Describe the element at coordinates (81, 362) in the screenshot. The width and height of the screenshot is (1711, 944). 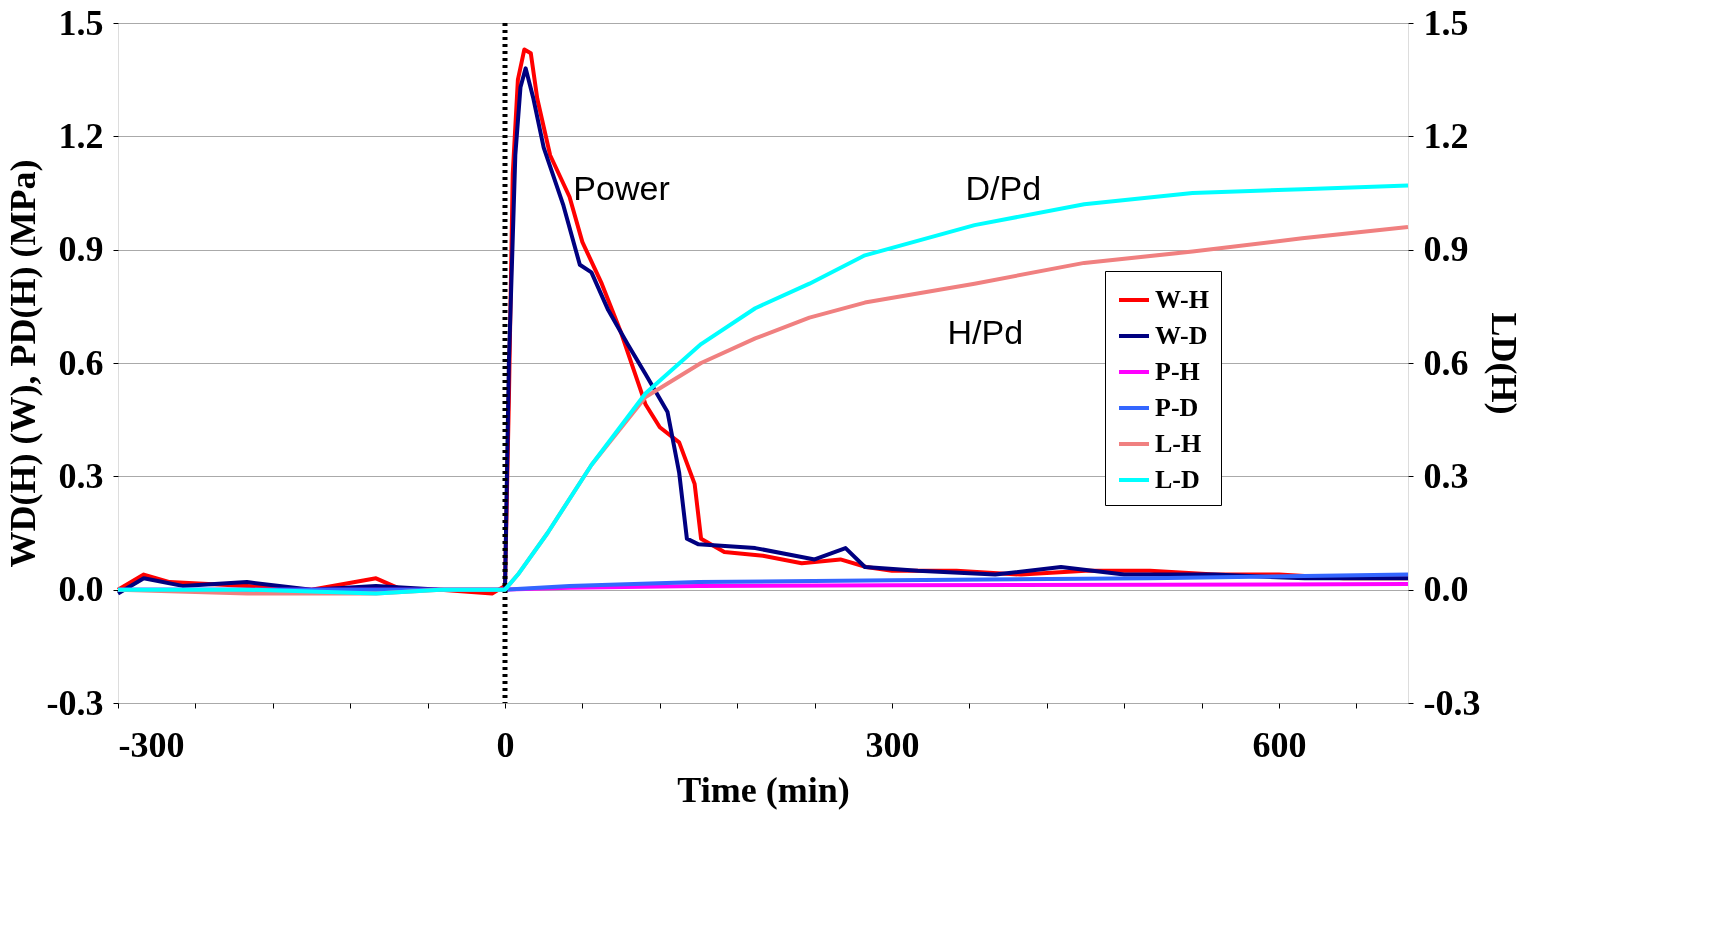
I see `y-tick-label: 0.6` at that location.